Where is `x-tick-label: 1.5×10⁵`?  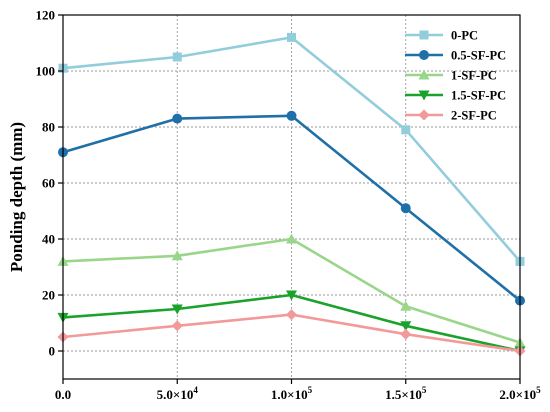
x-tick-label: 1.5×10⁵ is located at coordinates (406, 393).